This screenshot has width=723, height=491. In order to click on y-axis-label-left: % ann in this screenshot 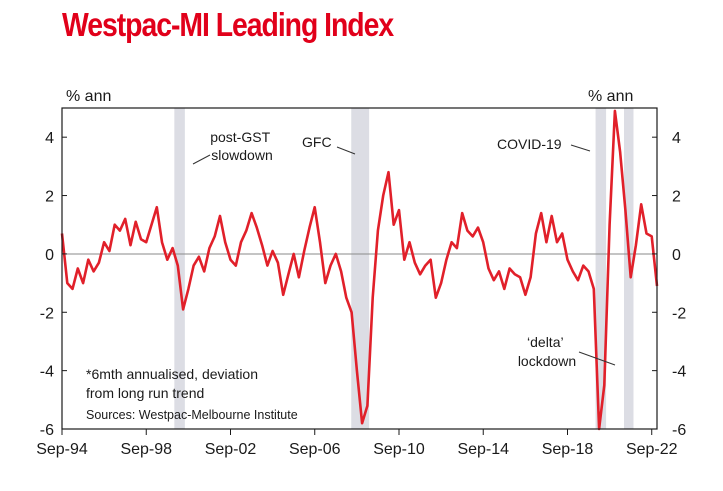, I will do `click(88, 96)`.